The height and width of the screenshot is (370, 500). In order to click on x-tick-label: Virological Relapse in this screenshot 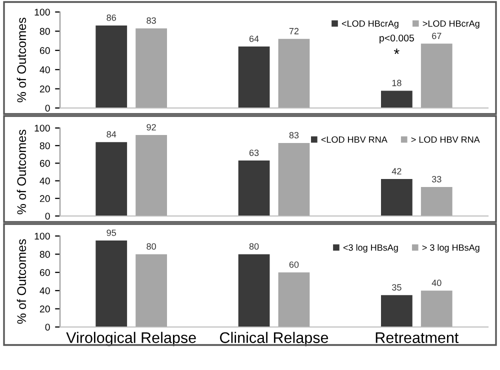, I will do `click(131, 339)`.